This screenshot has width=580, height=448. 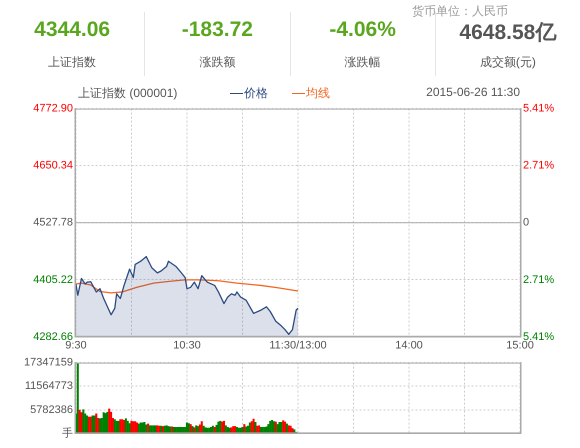 I want to click on y2-tick-label: 5.41%, so click(x=538, y=108).